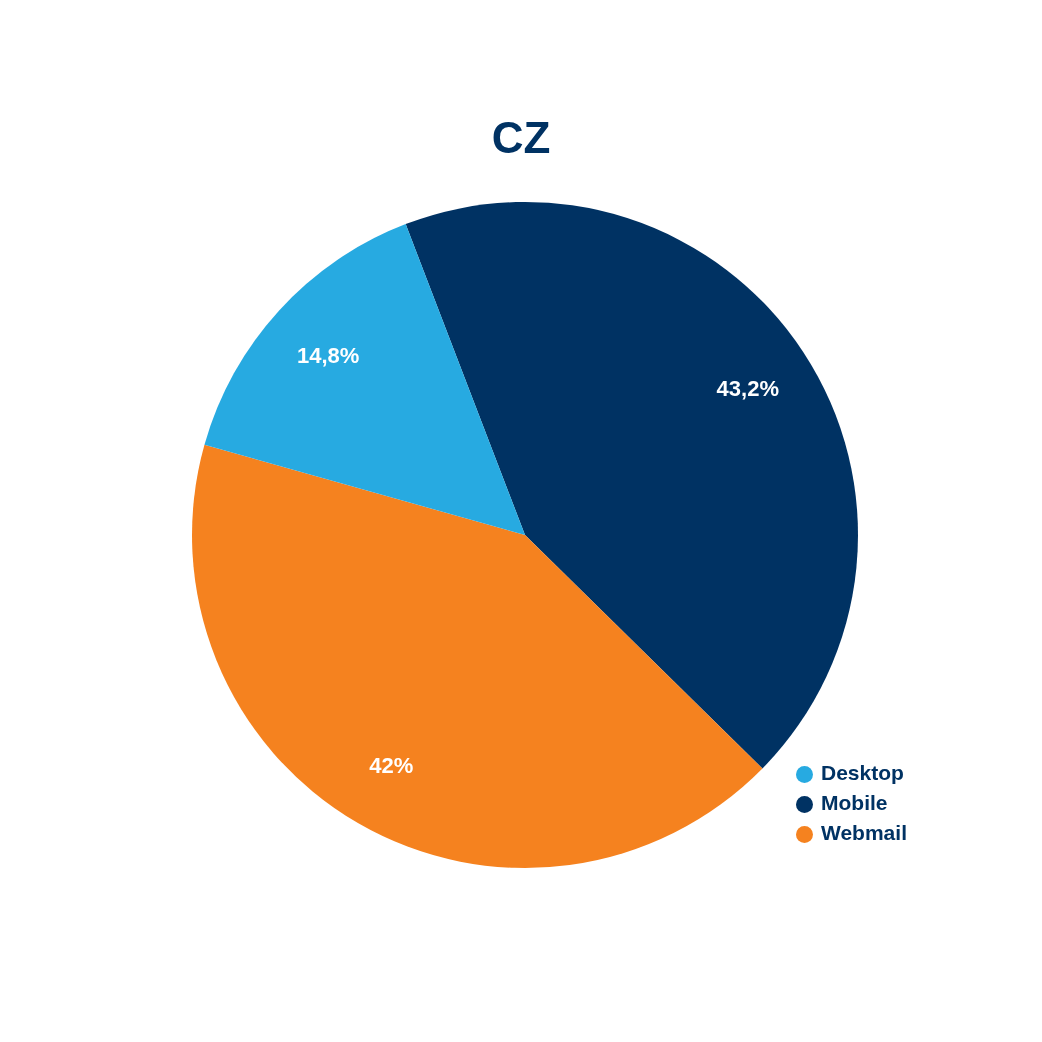 The width and height of the screenshot is (1042, 1042). What do you see at coordinates (864, 832) in the screenshot?
I see `legend-label: Webmail` at bounding box center [864, 832].